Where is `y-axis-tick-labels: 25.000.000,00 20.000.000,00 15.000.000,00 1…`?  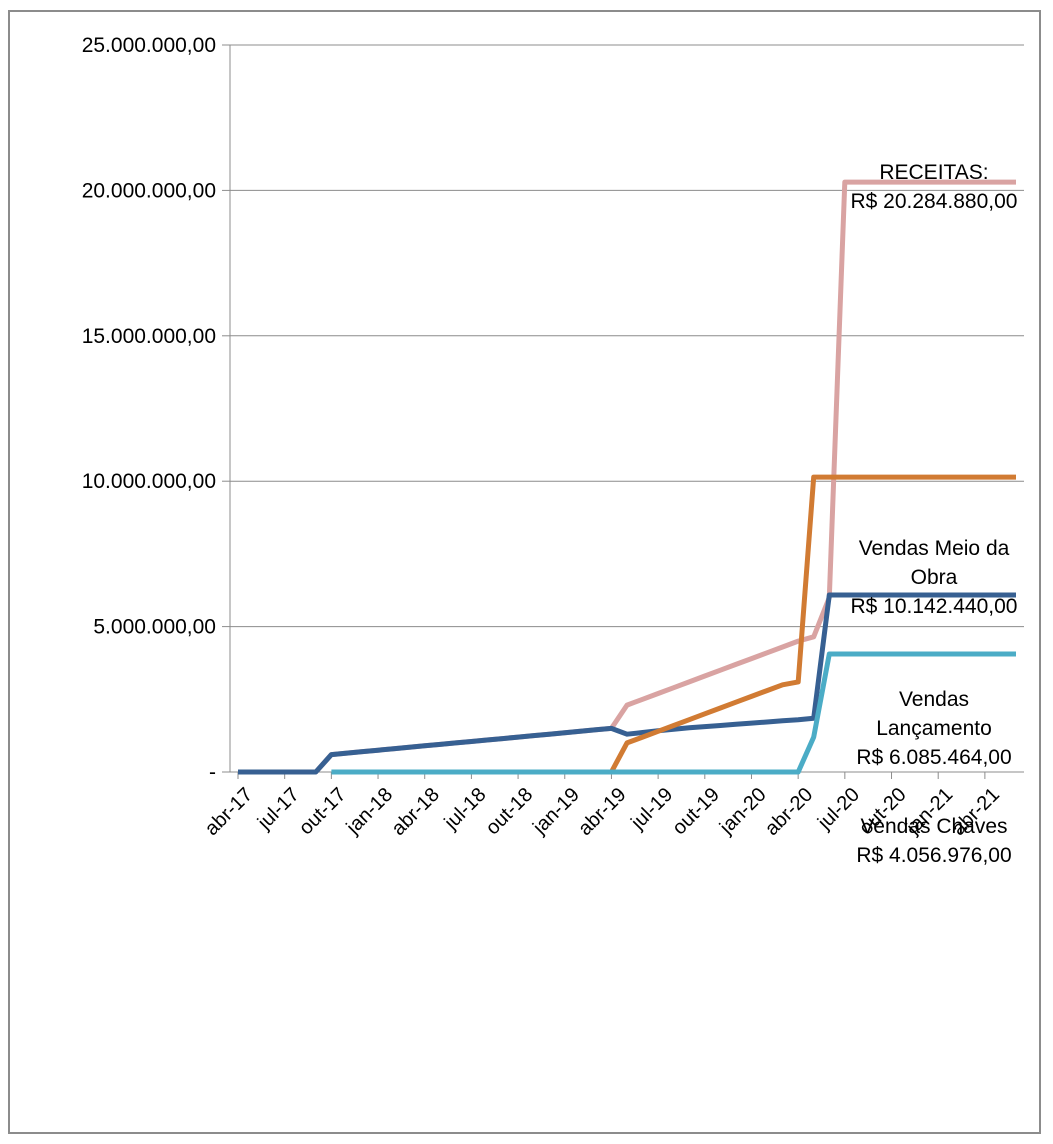 y-axis-tick-labels: 25.000.000,00 20.000.000,00 15.000.000,00 1… is located at coordinates (149, 409).